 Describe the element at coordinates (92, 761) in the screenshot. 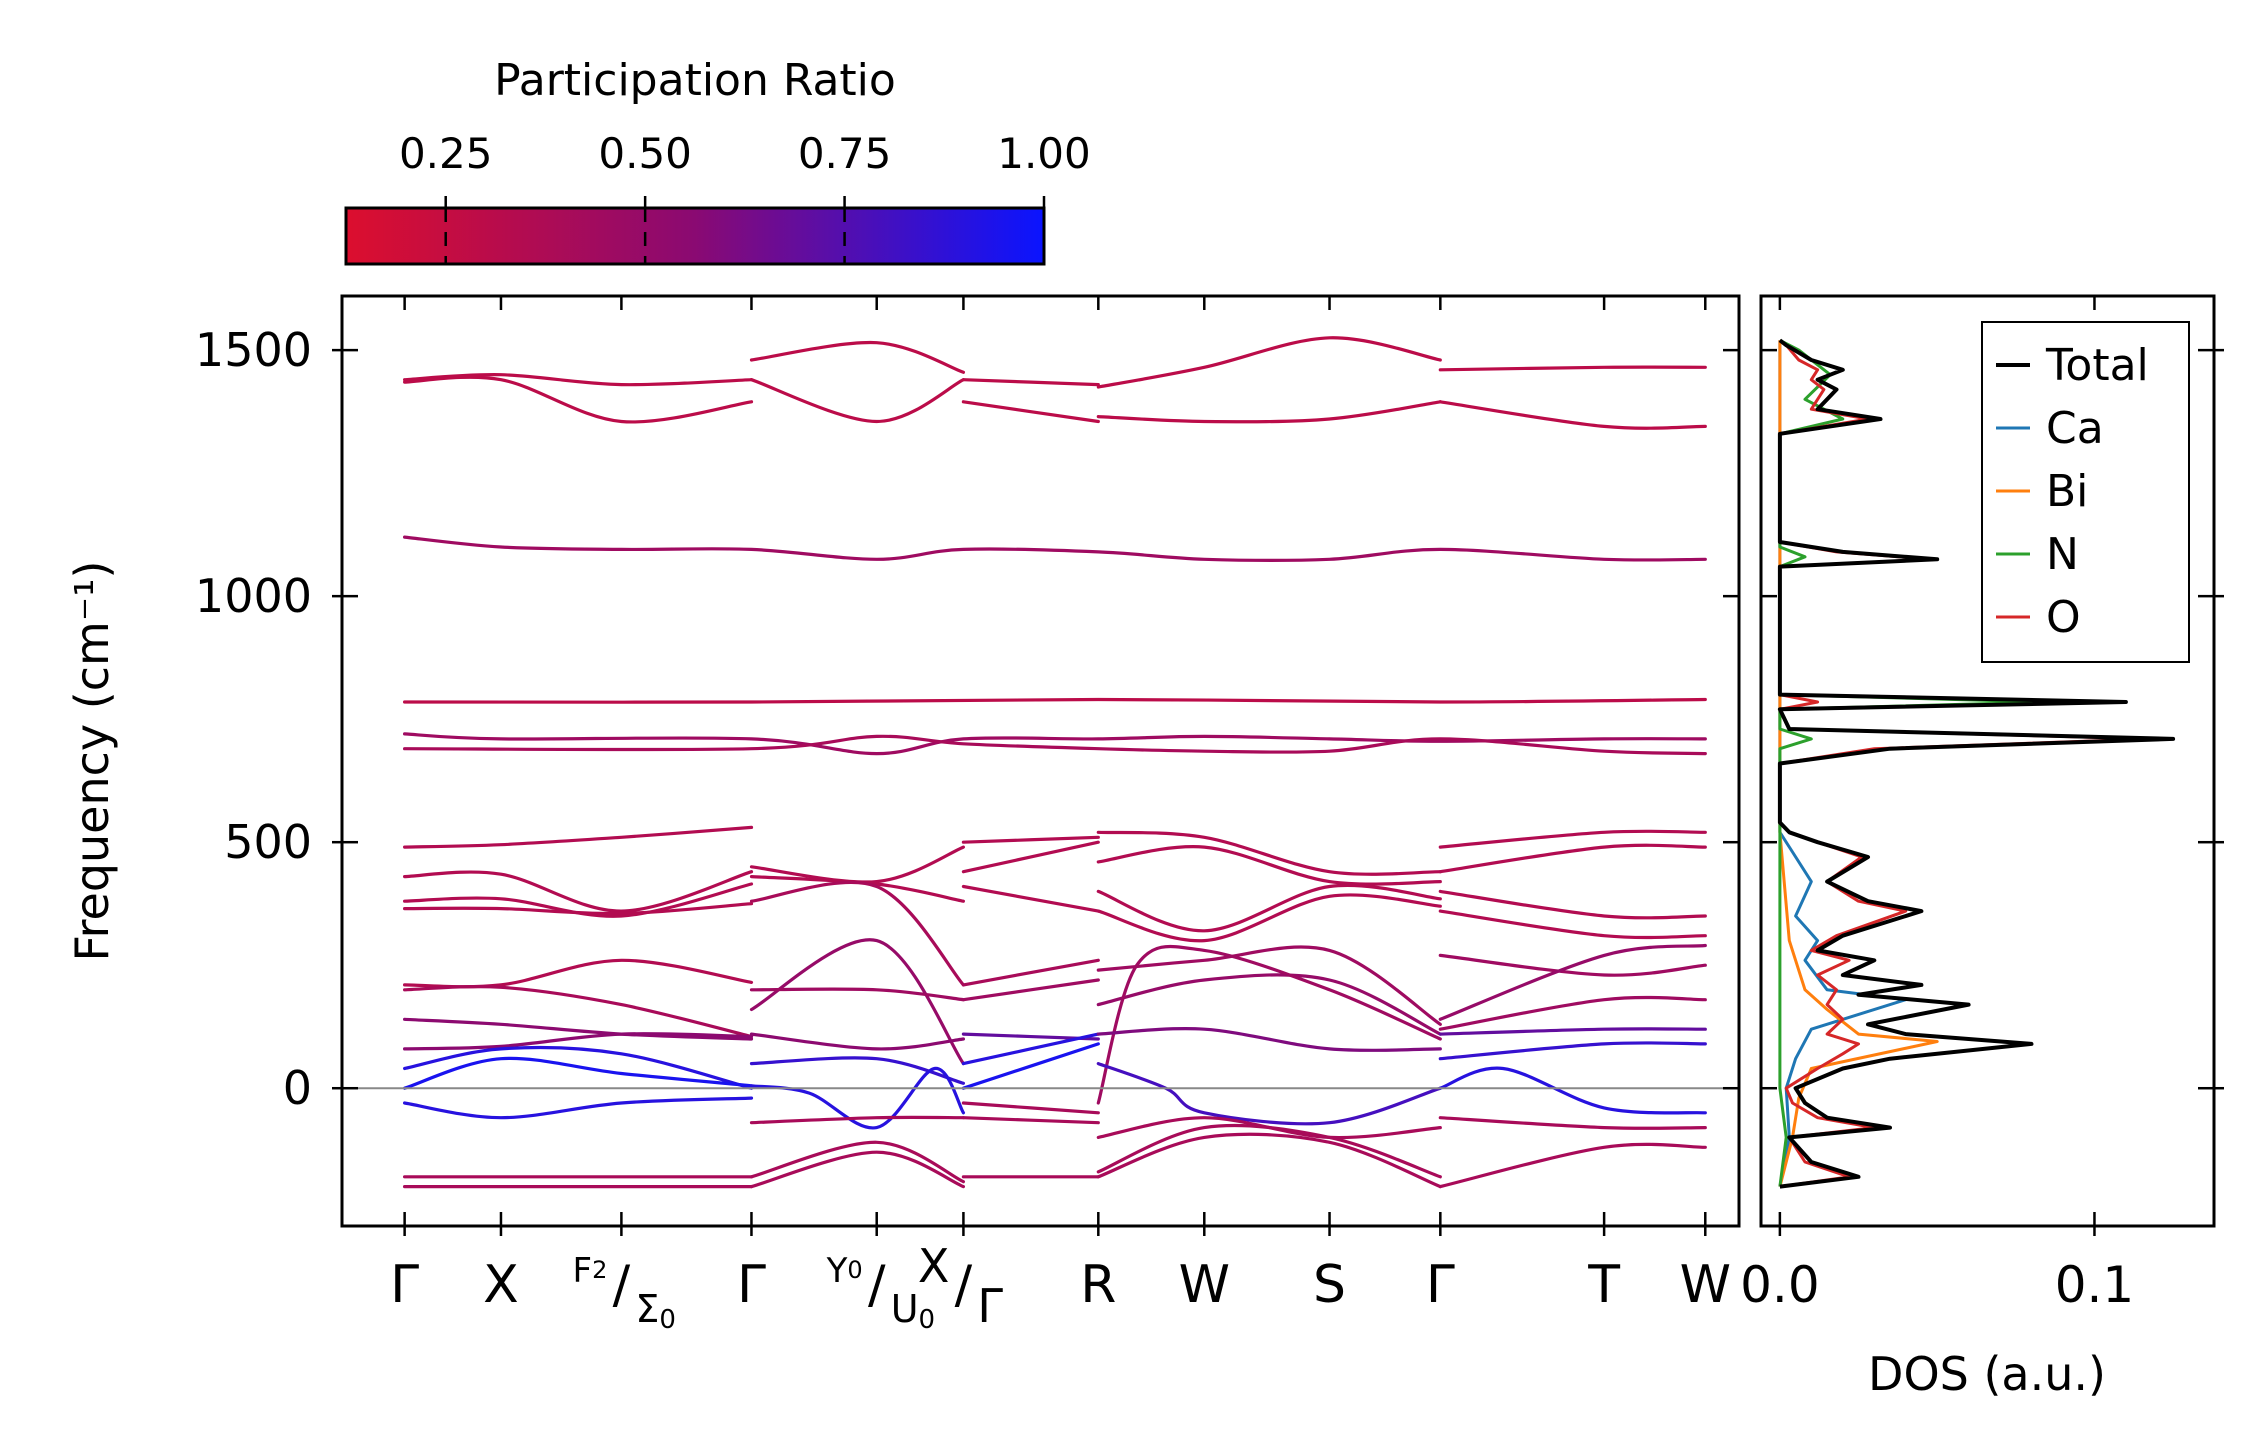

I see `y-axis-label: Frequency (cm⁻¹)` at that location.